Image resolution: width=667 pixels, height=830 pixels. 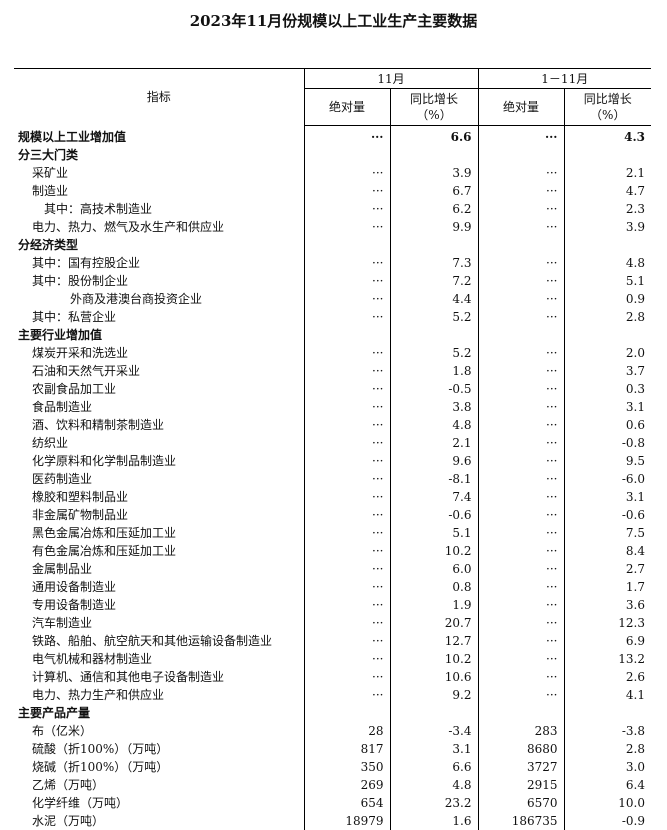 I want to click on table-row: 农副食品加工业 ··· -0.5 ··· 0.3, so click(x=332, y=389).